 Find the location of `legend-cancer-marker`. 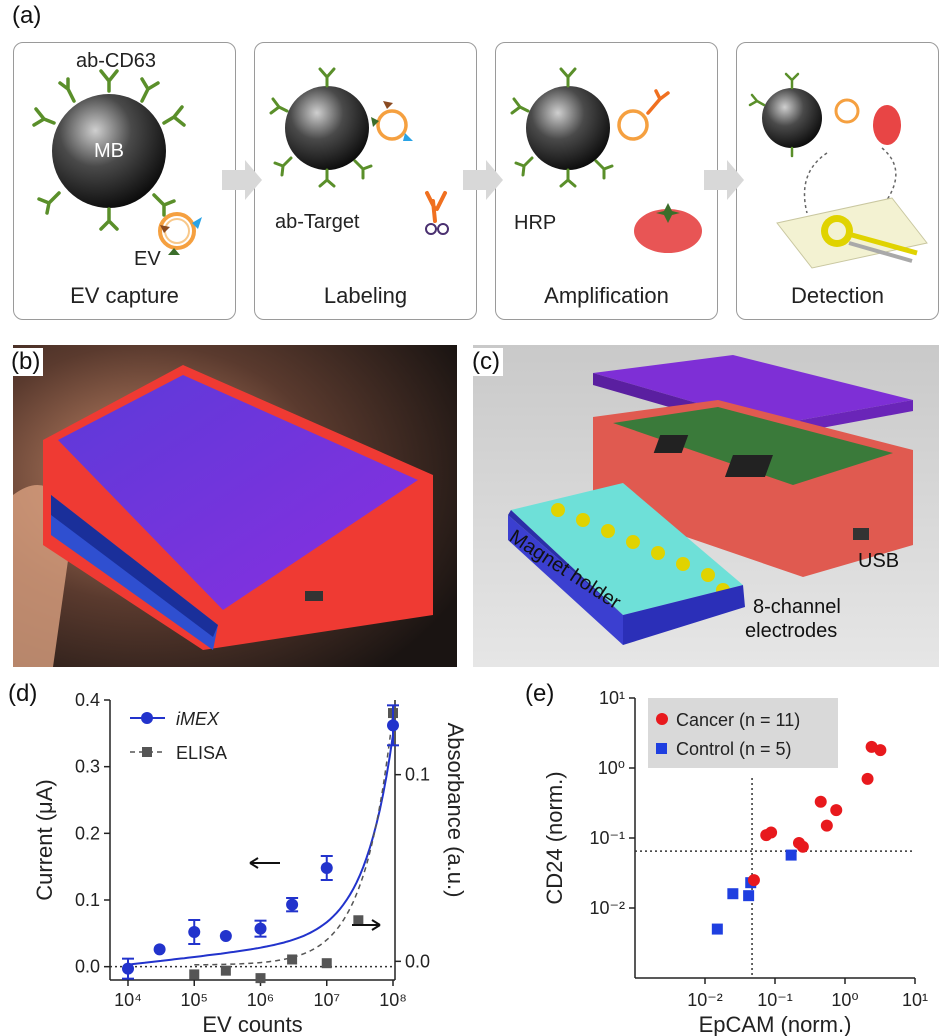

legend-cancer-marker is located at coordinates (662, 719).